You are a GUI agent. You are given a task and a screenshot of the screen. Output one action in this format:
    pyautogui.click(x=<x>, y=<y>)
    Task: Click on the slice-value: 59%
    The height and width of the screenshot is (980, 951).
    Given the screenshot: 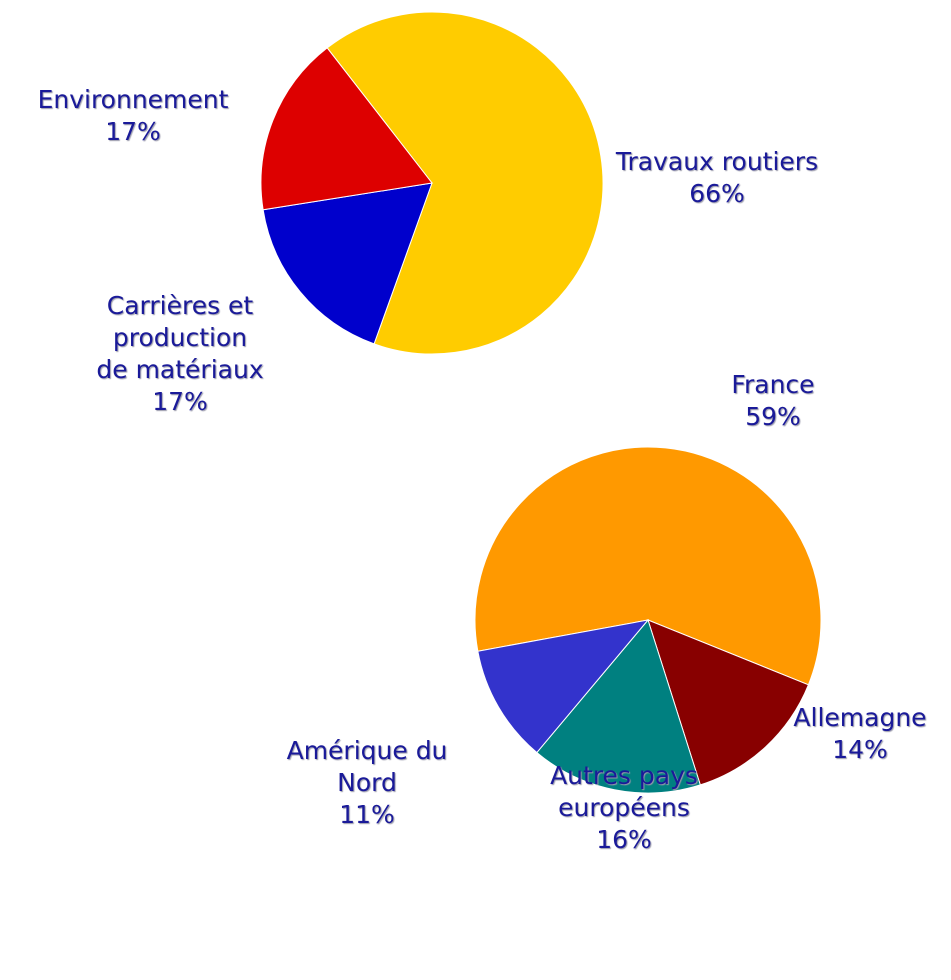 What is the action you would take?
    pyautogui.click(x=773, y=416)
    